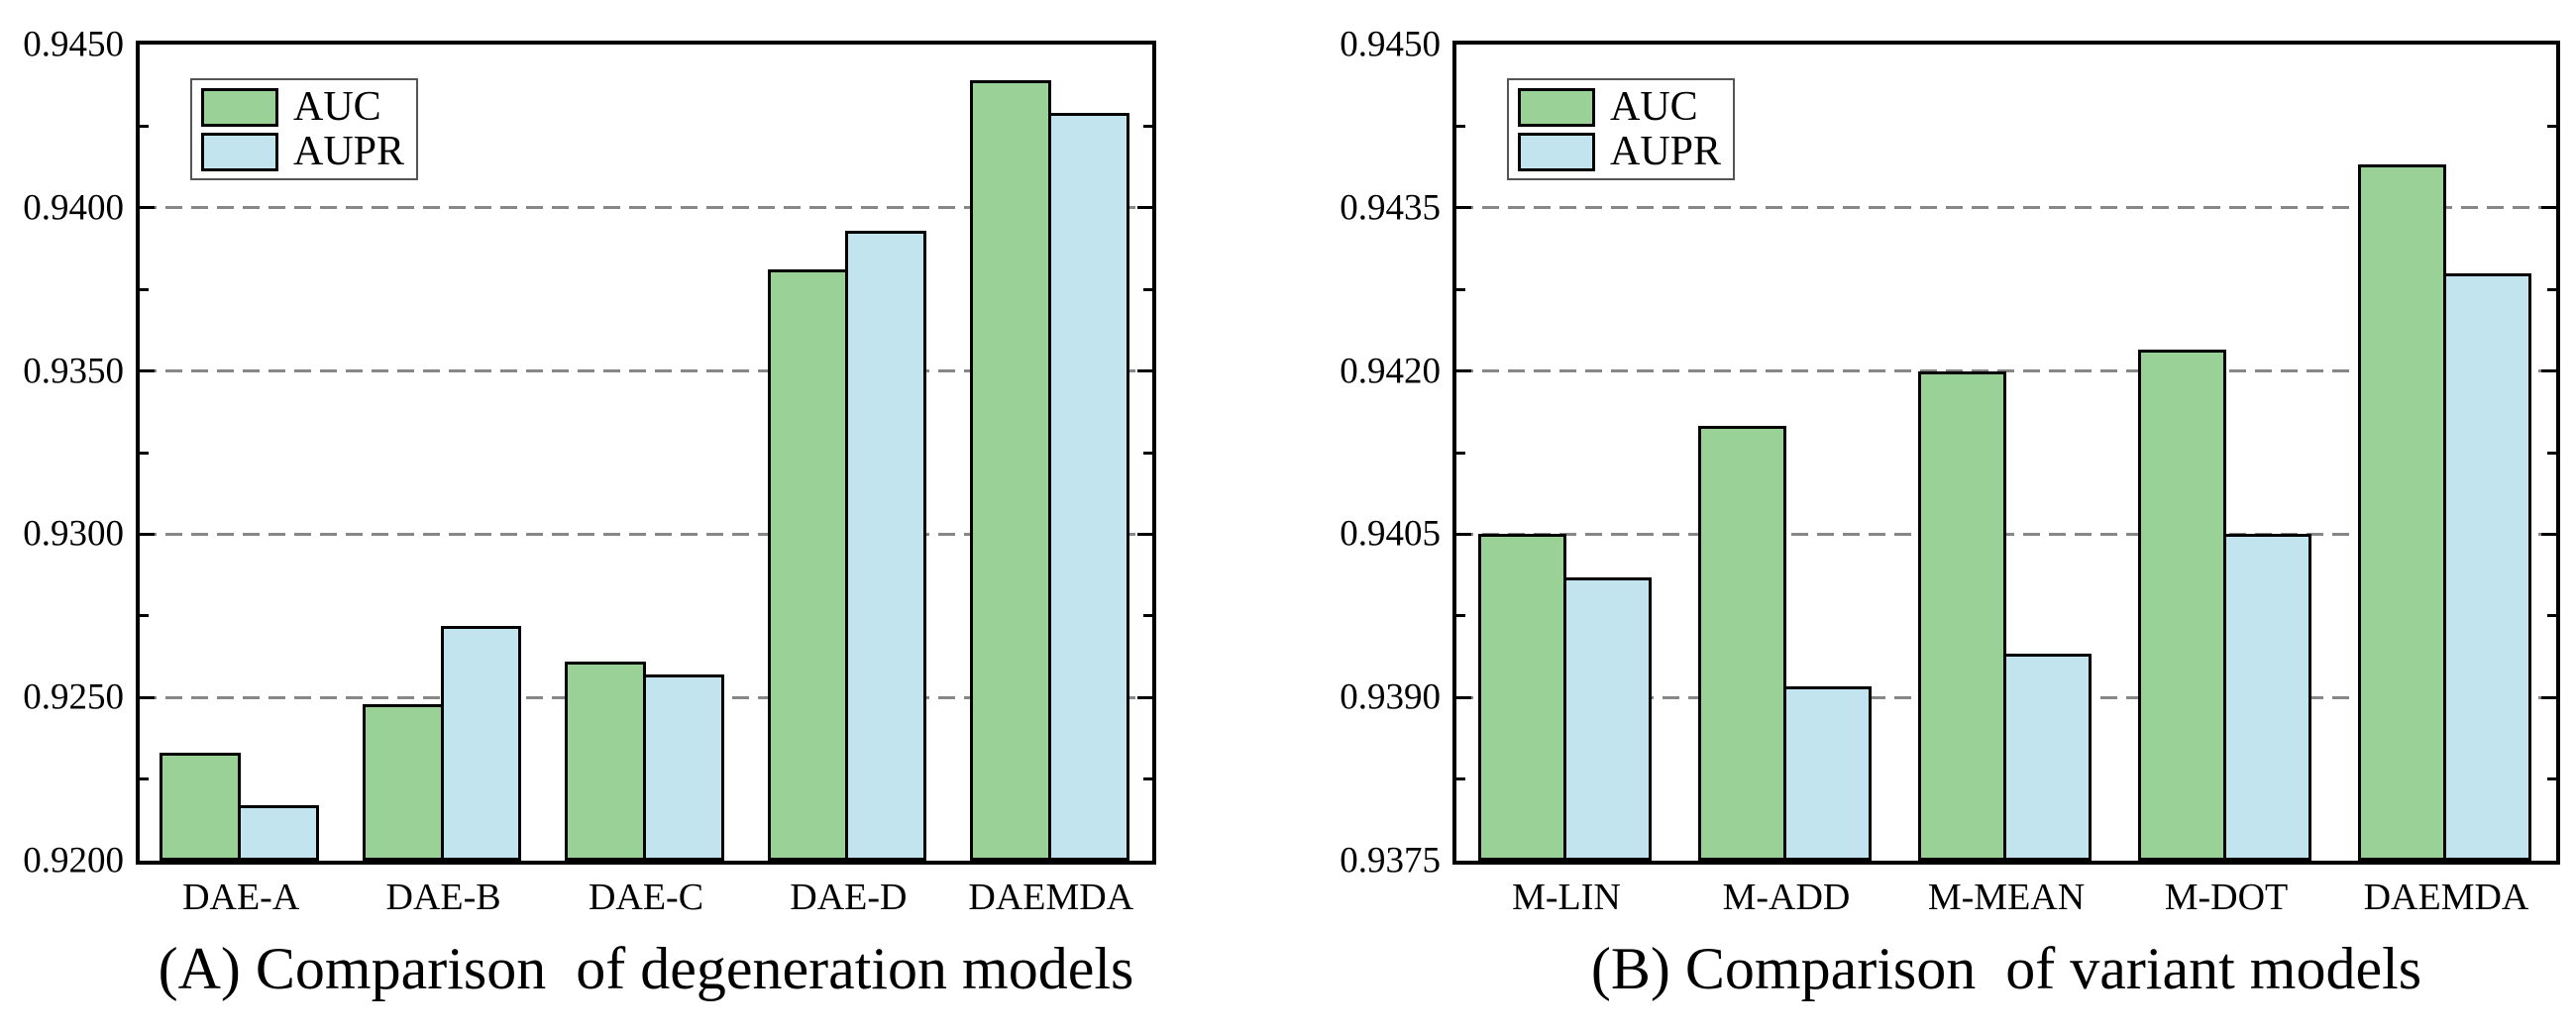 This screenshot has width=2576, height=1033. What do you see at coordinates (73, 208) in the screenshot?
I see `y-tick-label: 0.9400` at bounding box center [73, 208].